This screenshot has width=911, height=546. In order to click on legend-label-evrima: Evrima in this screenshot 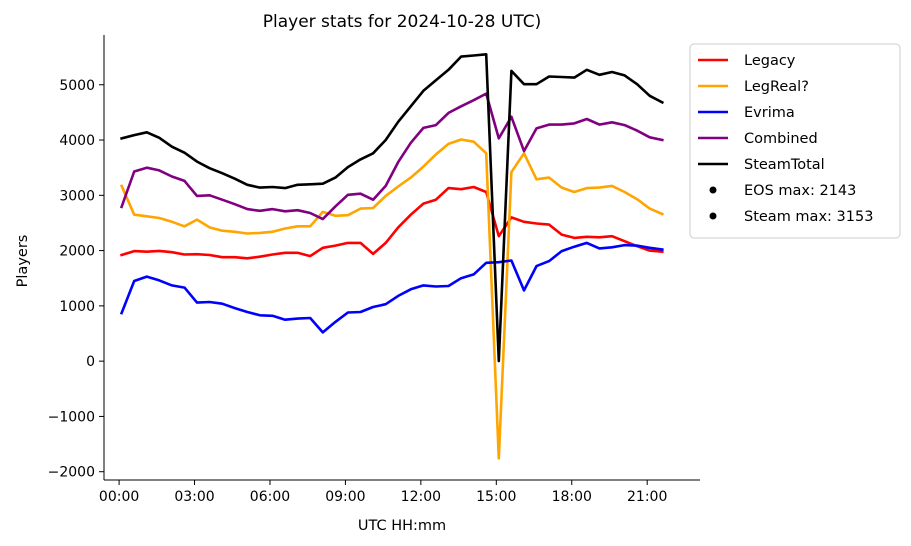, I will do `click(769, 113)`.